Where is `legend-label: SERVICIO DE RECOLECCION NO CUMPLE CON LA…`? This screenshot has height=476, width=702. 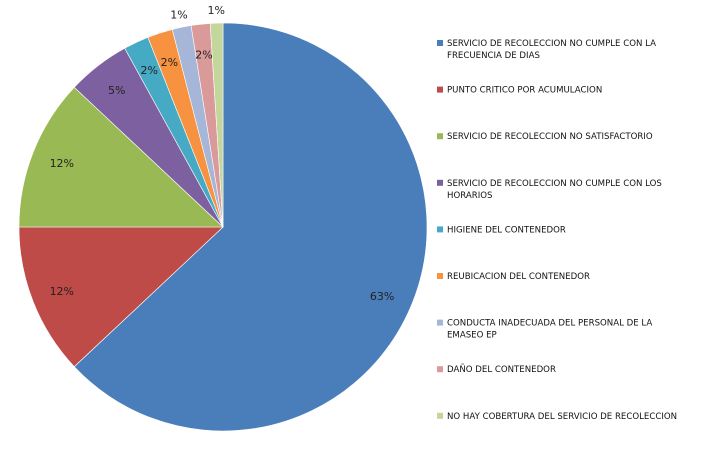
legend-label: SERVICIO DE RECOLECCION NO CUMPLE CON LA… is located at coordinates (551, 50).